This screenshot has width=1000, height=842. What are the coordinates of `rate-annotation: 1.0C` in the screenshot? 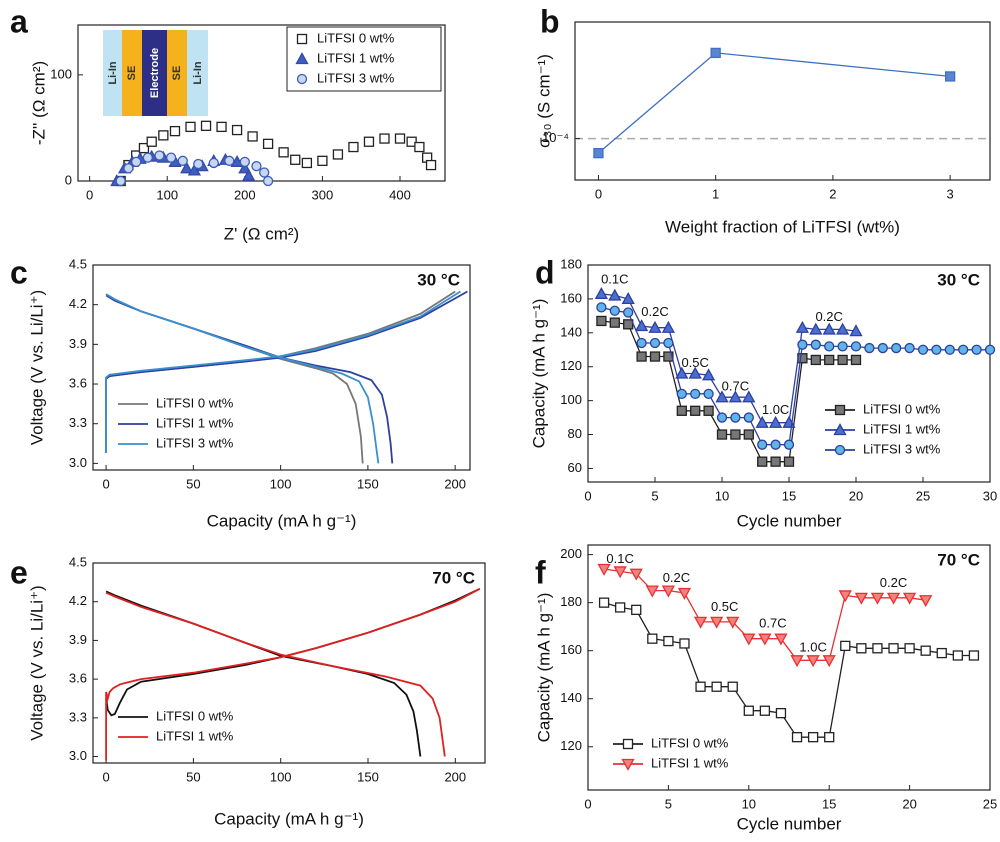 It's located at (812, 647).